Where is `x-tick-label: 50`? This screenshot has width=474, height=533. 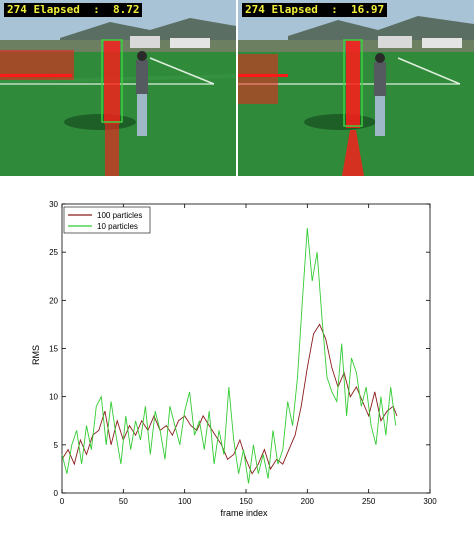 x-tick-label: 50 is located at coordinates (123, 501).